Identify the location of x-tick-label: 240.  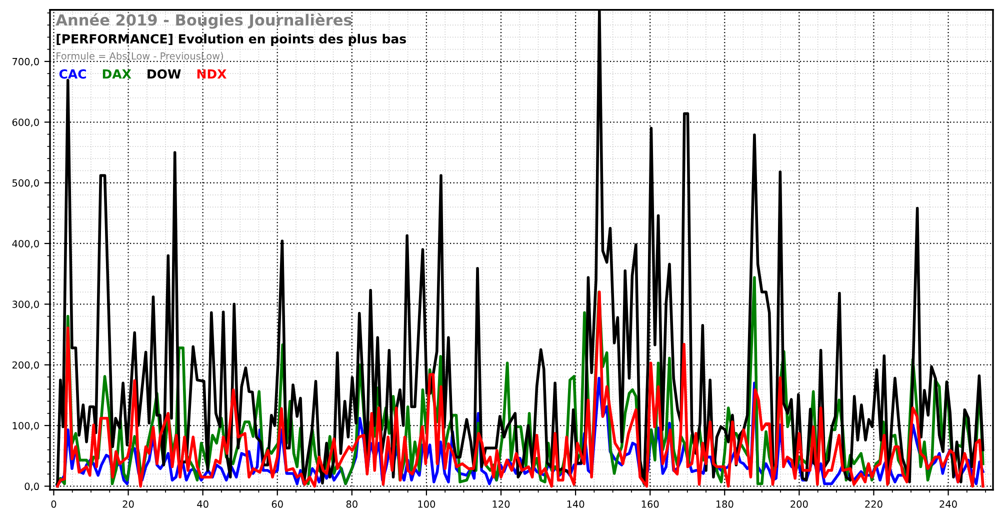
(948, 504).